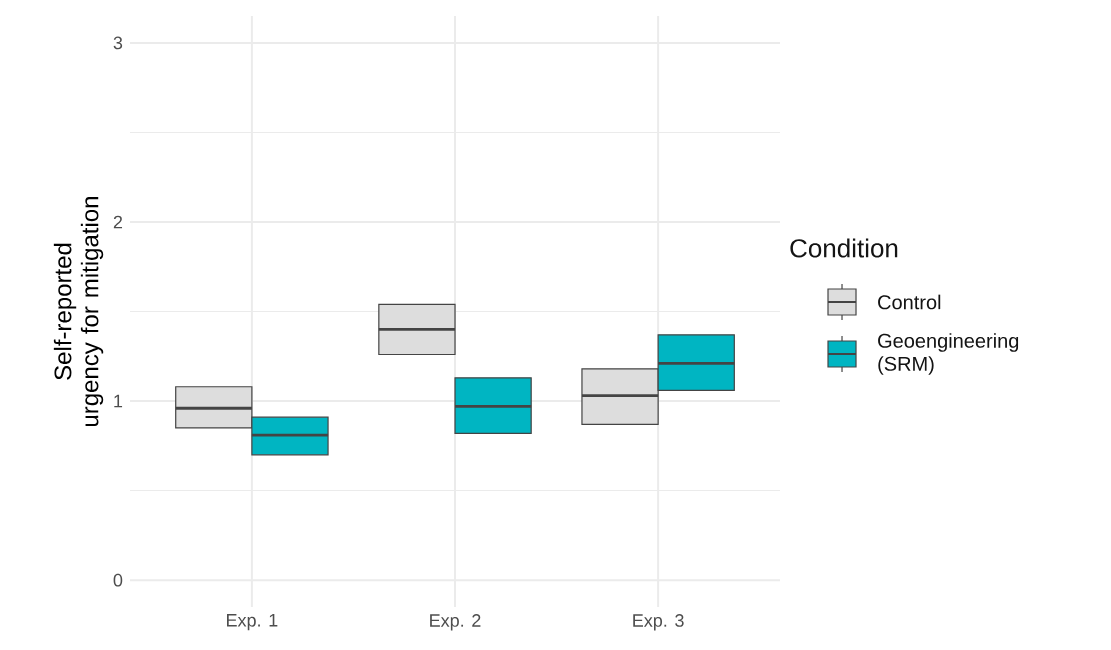 This screenshot has width=1111, height=650. What do you see at coordinates (455, 622) in the screenshot?
I see `x-tick-label: Exp. 2` at bounding box center [455, 622].